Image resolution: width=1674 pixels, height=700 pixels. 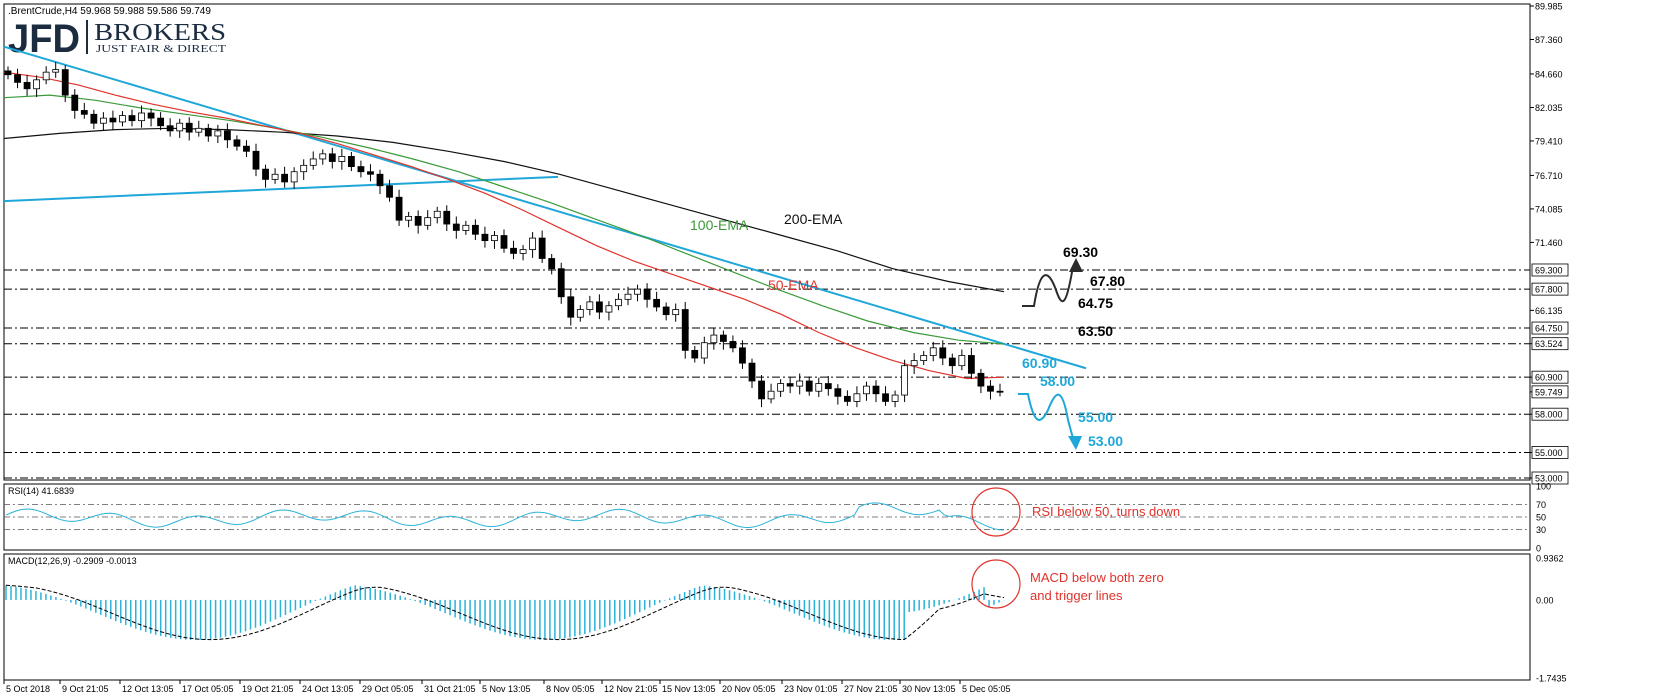 What do you see at coordinates (1549, 329) in the screenshot?
I see `price-tag-label: 64.750` at bounding box center [1549, 329].